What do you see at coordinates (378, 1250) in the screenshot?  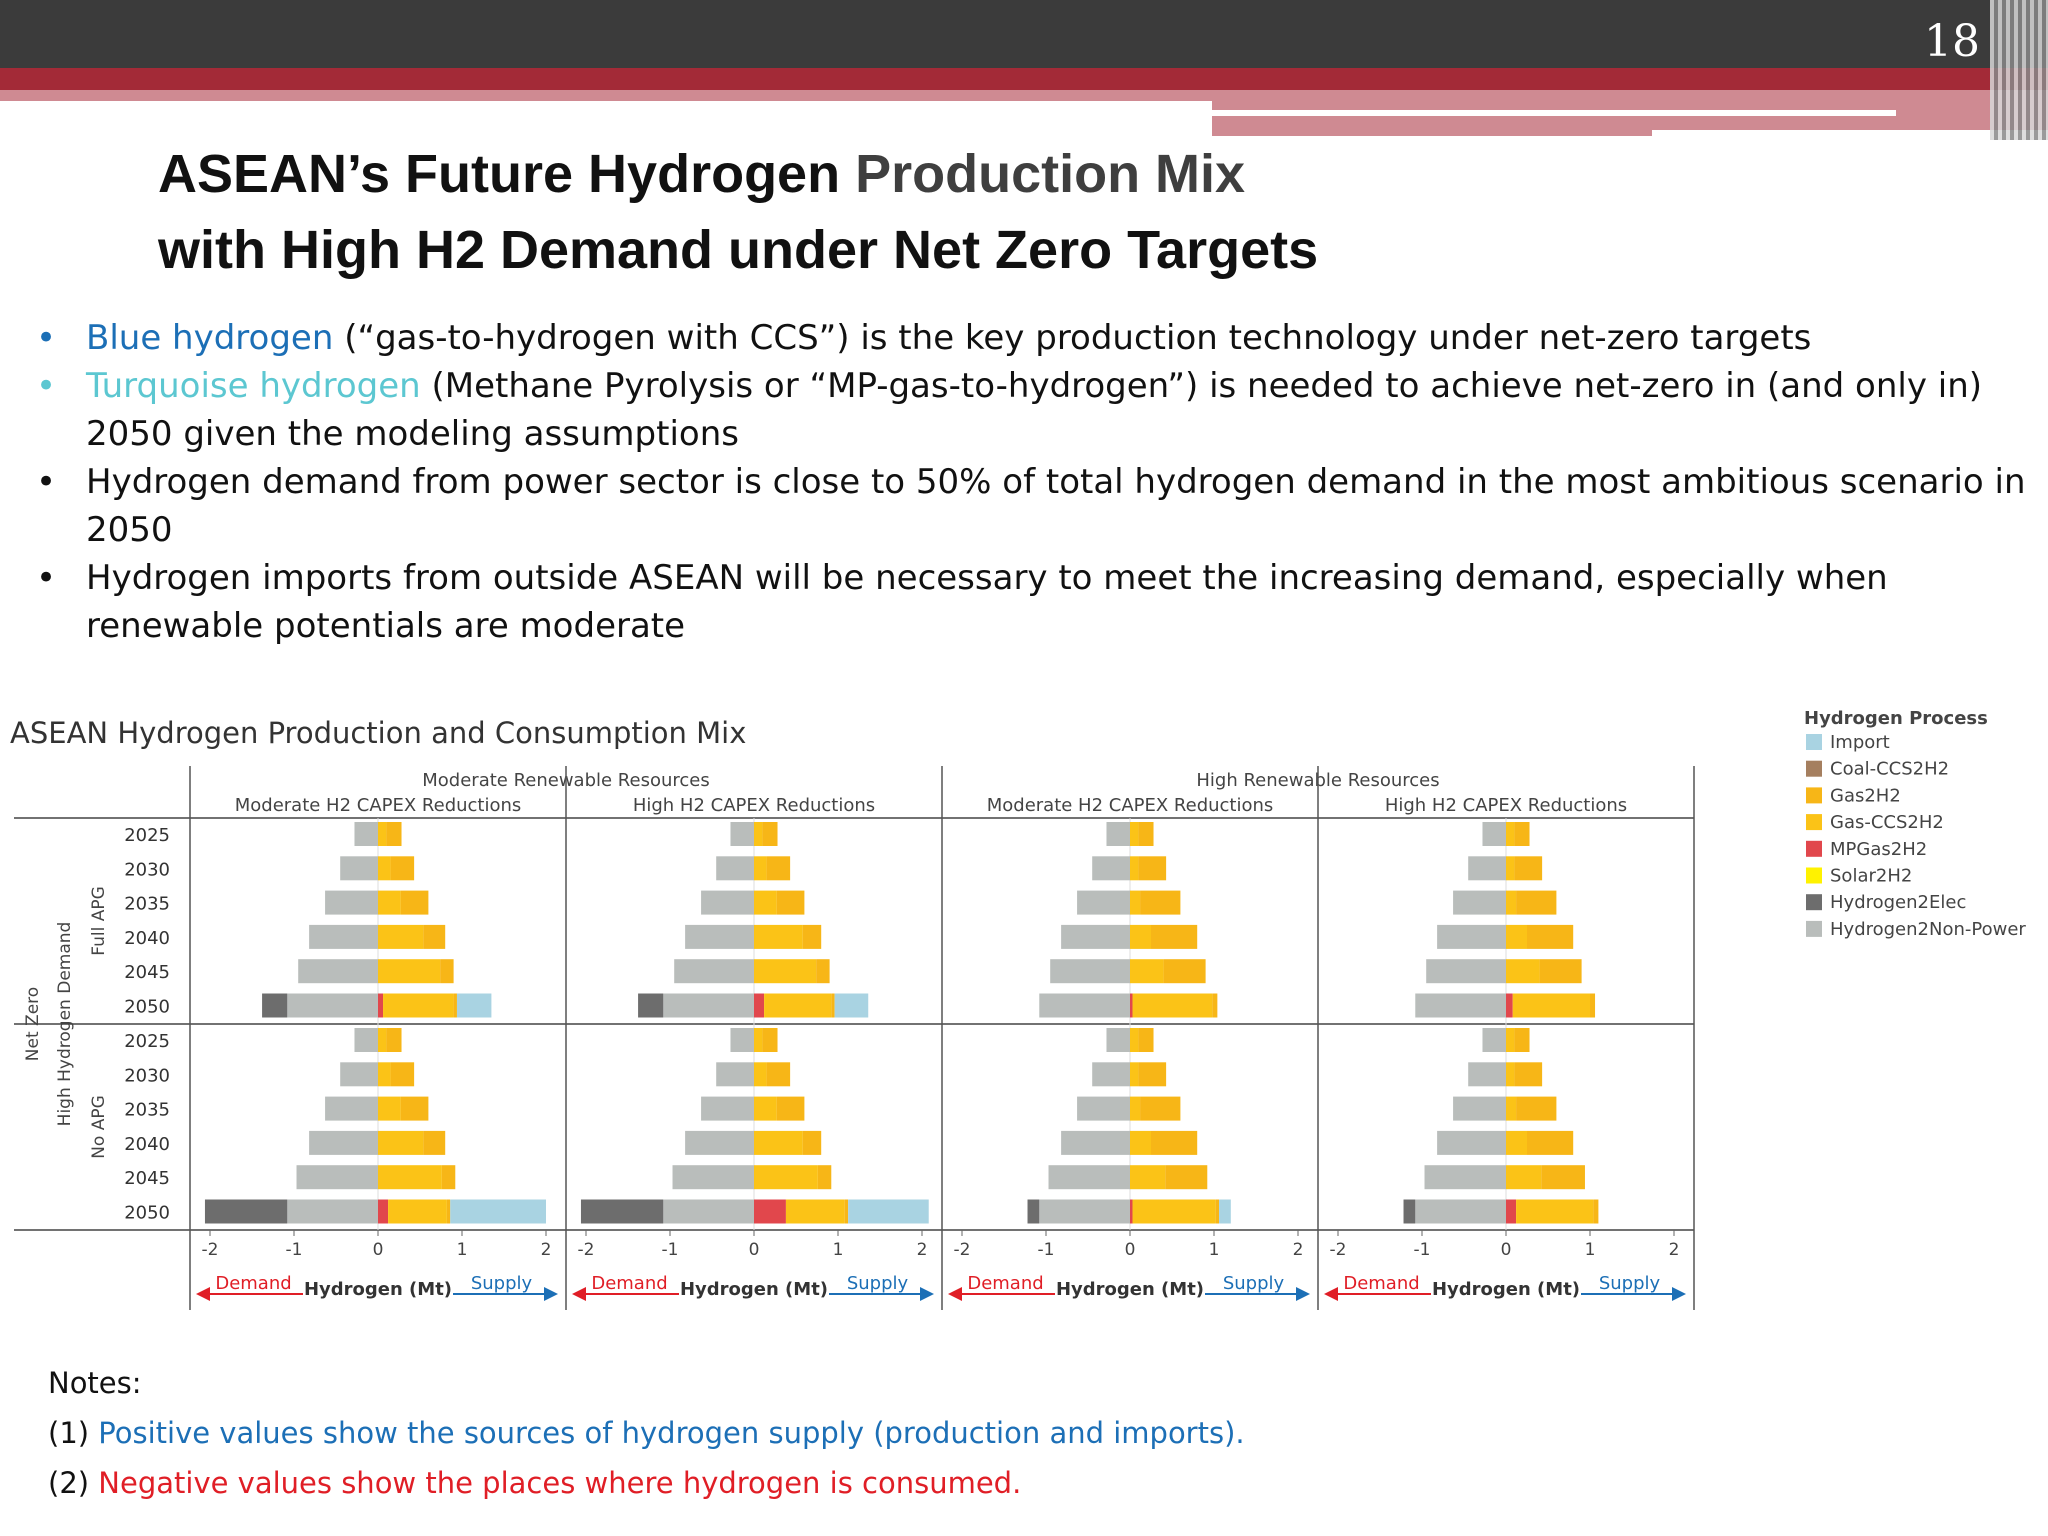 I see `x-tick-label: 0` at bounding box center [378, 1250].